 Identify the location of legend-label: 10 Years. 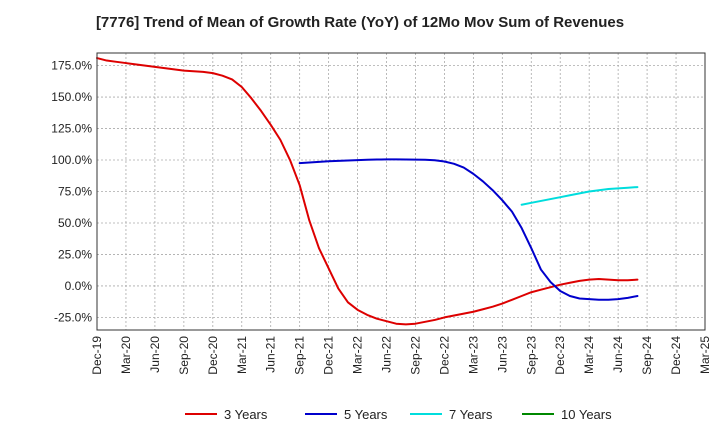
(586, 414).